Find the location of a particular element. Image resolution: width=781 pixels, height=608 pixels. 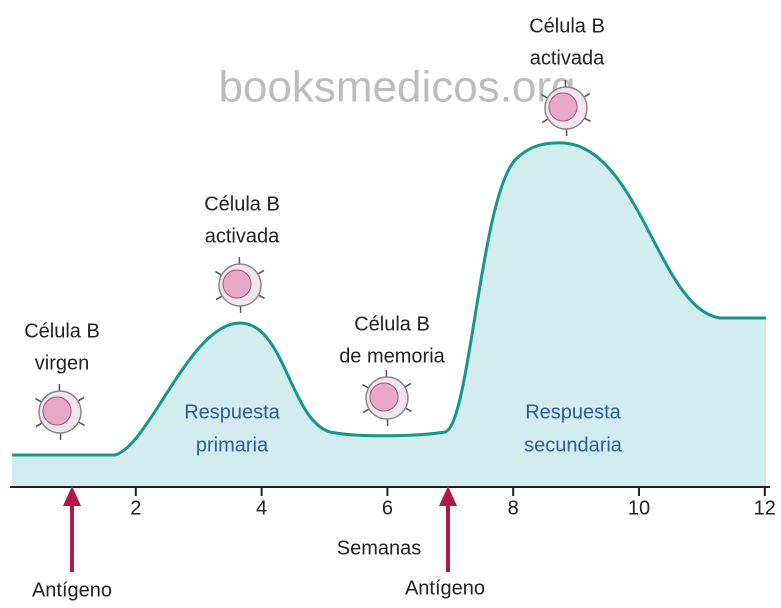

cell-label: virgen is located at coordinates (62, 363).